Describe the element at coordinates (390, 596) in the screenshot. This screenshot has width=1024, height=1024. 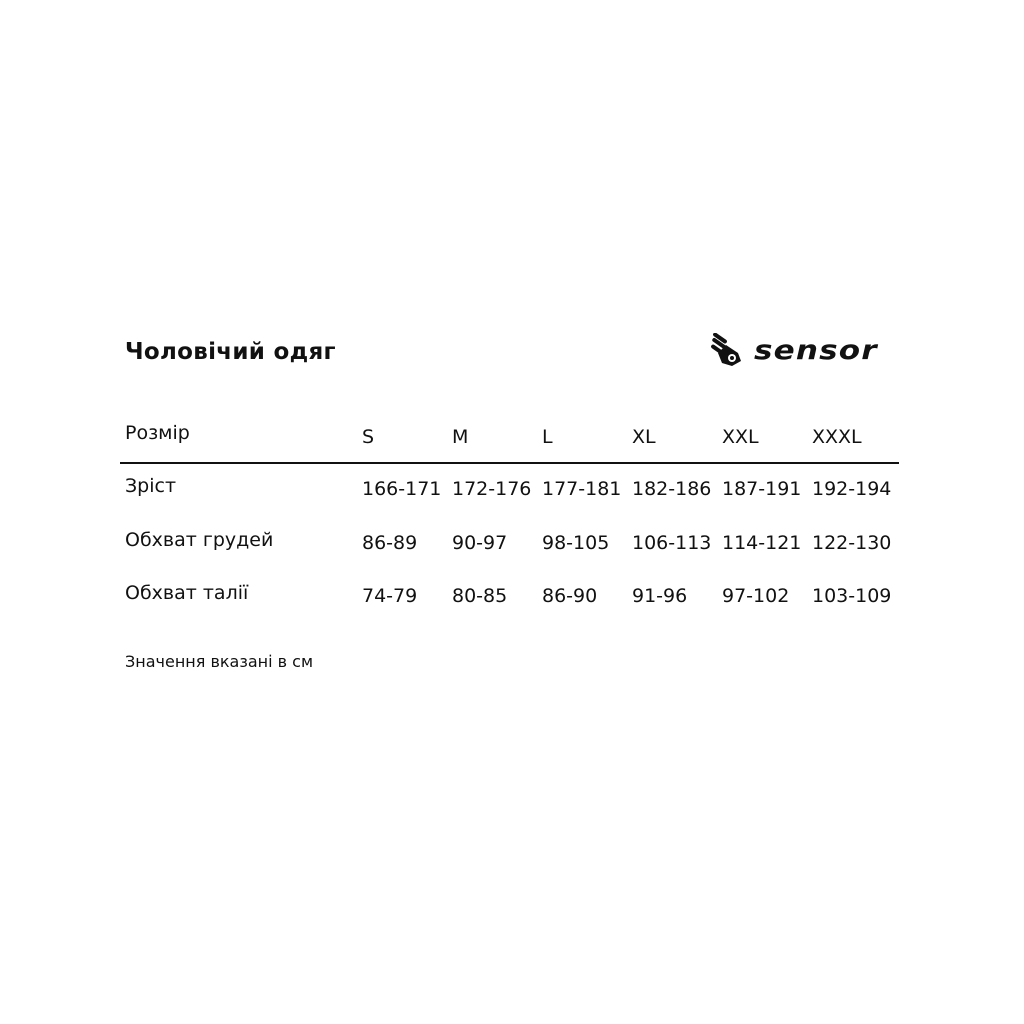
I see `table-cell: 74-79` at that location.